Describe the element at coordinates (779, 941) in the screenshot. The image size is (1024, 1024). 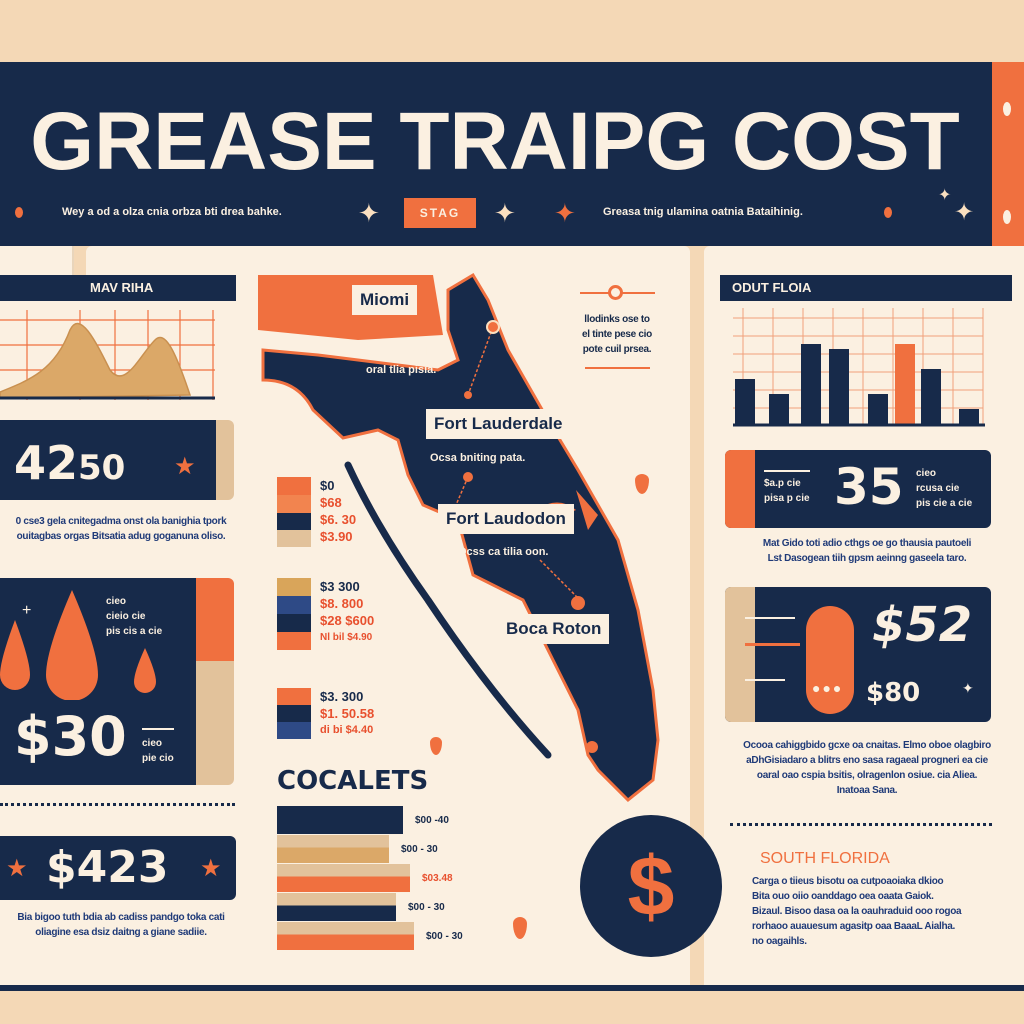
I see `text-line: no oagaihls.` at that location.